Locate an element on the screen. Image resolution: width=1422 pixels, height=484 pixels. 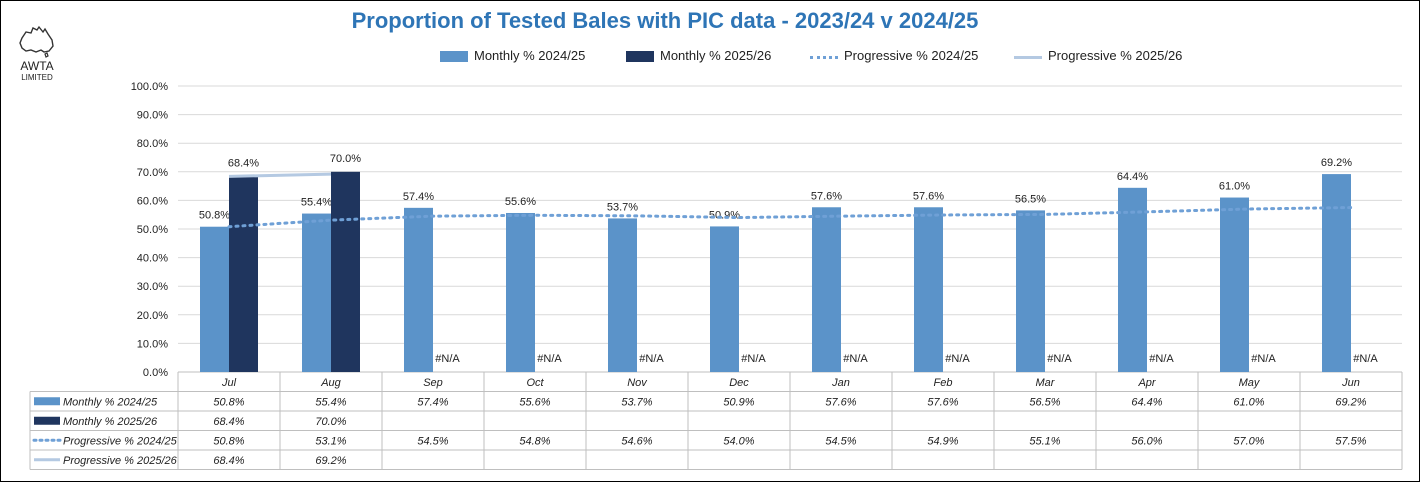
x-category-label: Sep is located at coordinates (433, 383).